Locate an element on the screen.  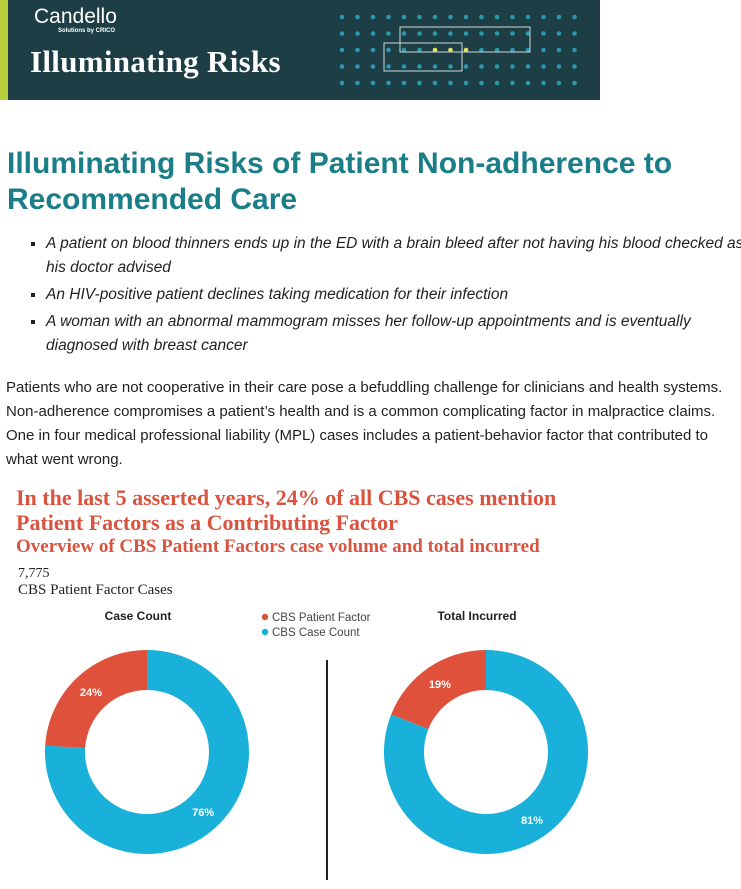
count-label: CBS Patient Factor Cases is located at coordinates (95, 590).